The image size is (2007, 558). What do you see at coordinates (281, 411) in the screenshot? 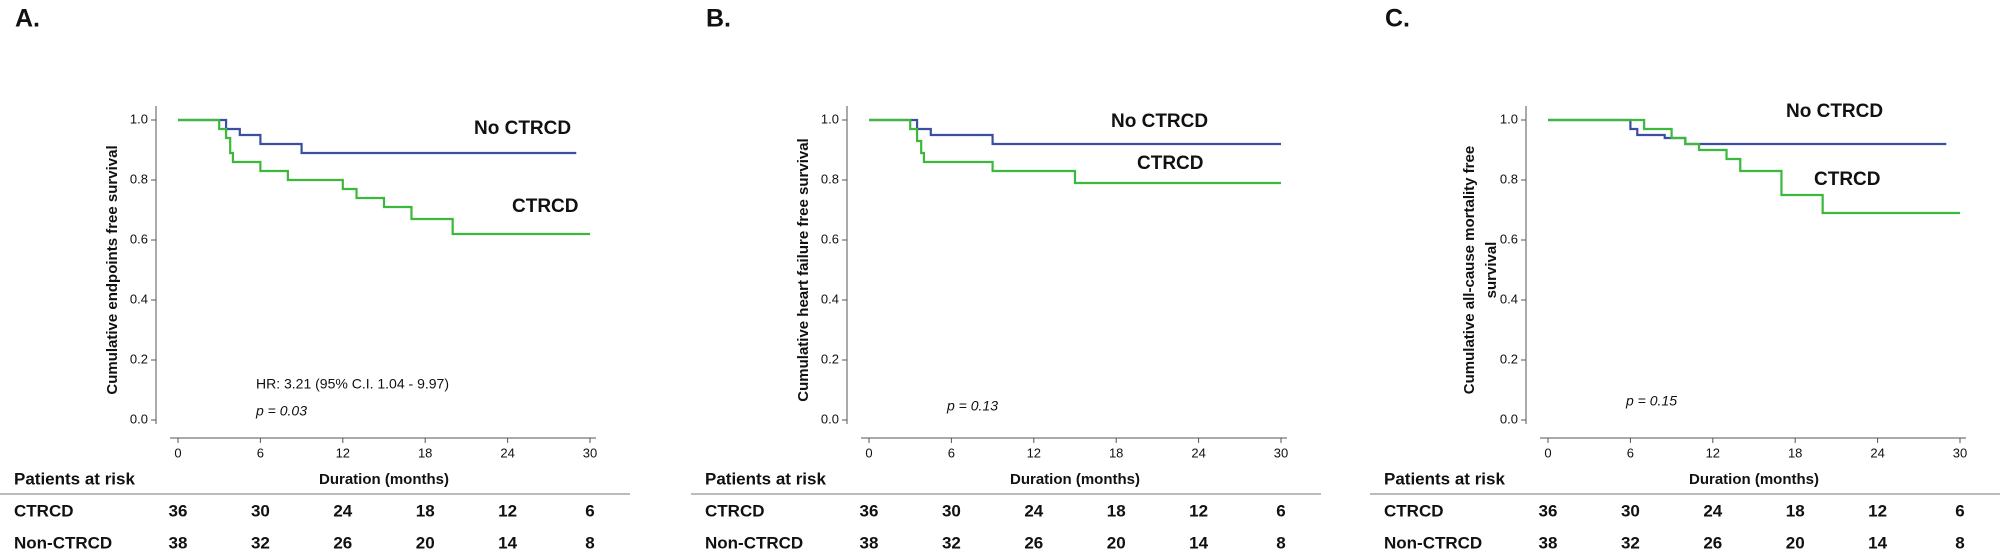
I see `annotation: p = 0.03` at bounding box center [281, 411].